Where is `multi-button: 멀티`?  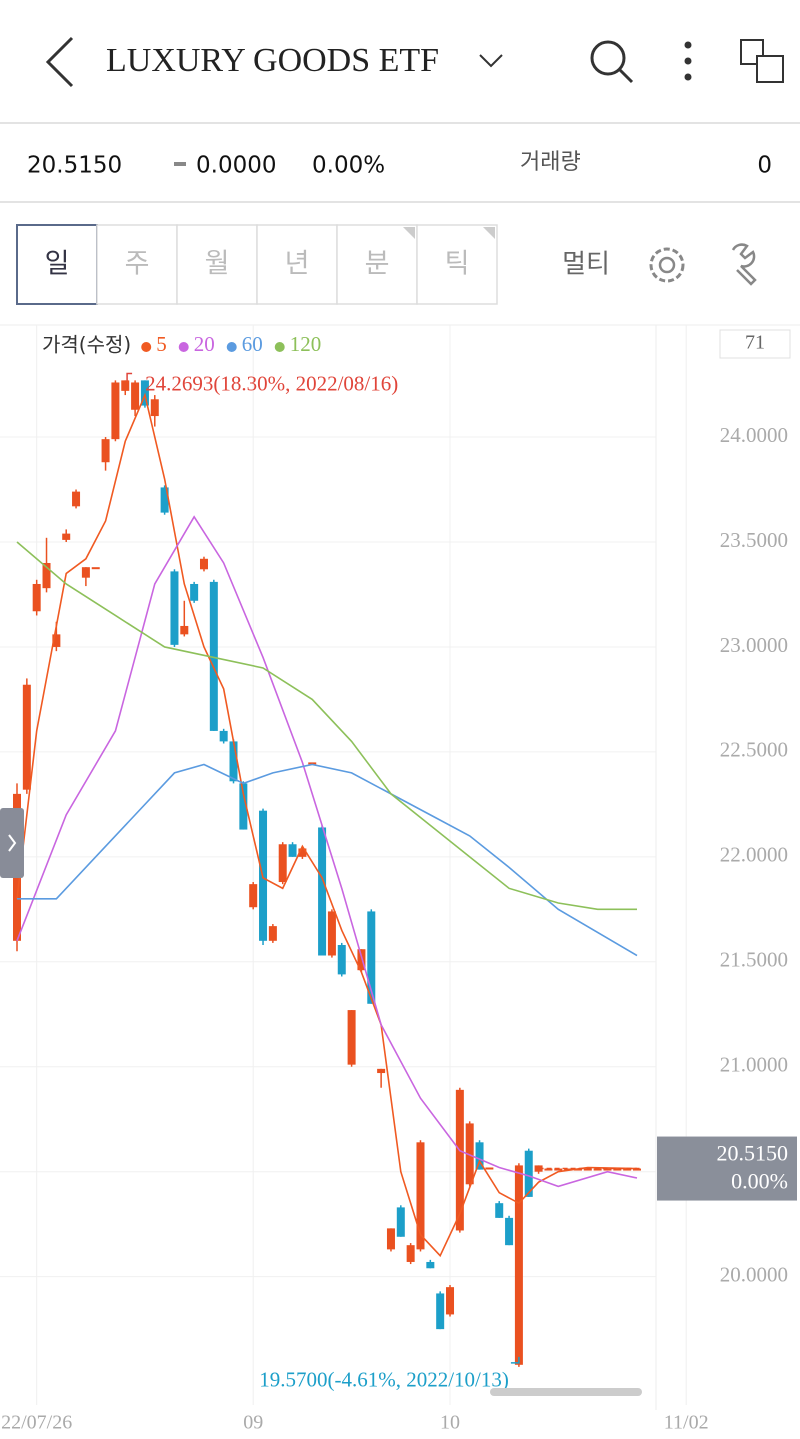
multi-button: 멀티 is located at coordinates (586, 265).